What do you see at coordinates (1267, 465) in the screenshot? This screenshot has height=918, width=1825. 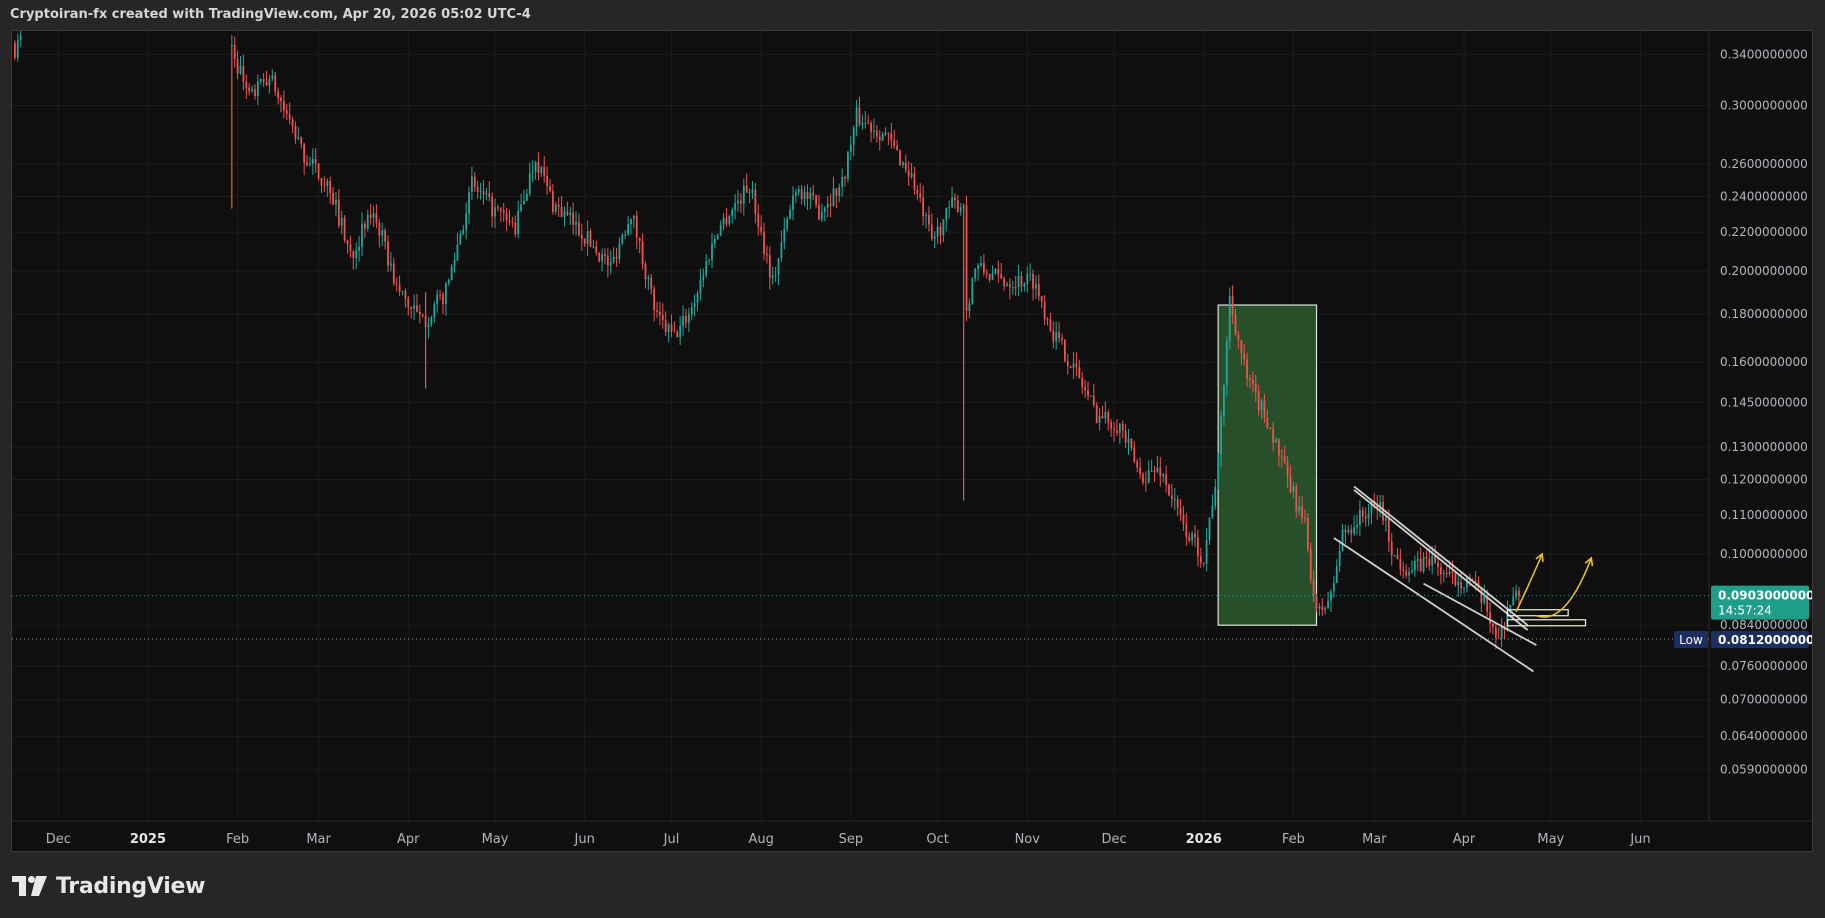 I see `highlight-rectangle` at bounding box center [1267, 465].